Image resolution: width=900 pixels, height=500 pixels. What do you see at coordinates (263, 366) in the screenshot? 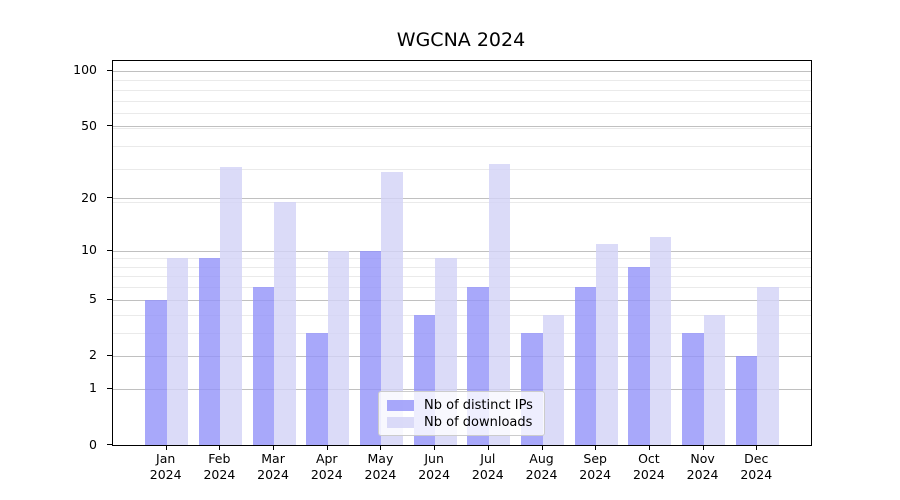
I see `bar-distinct-ips-mar` at bounding box center [263, 366].